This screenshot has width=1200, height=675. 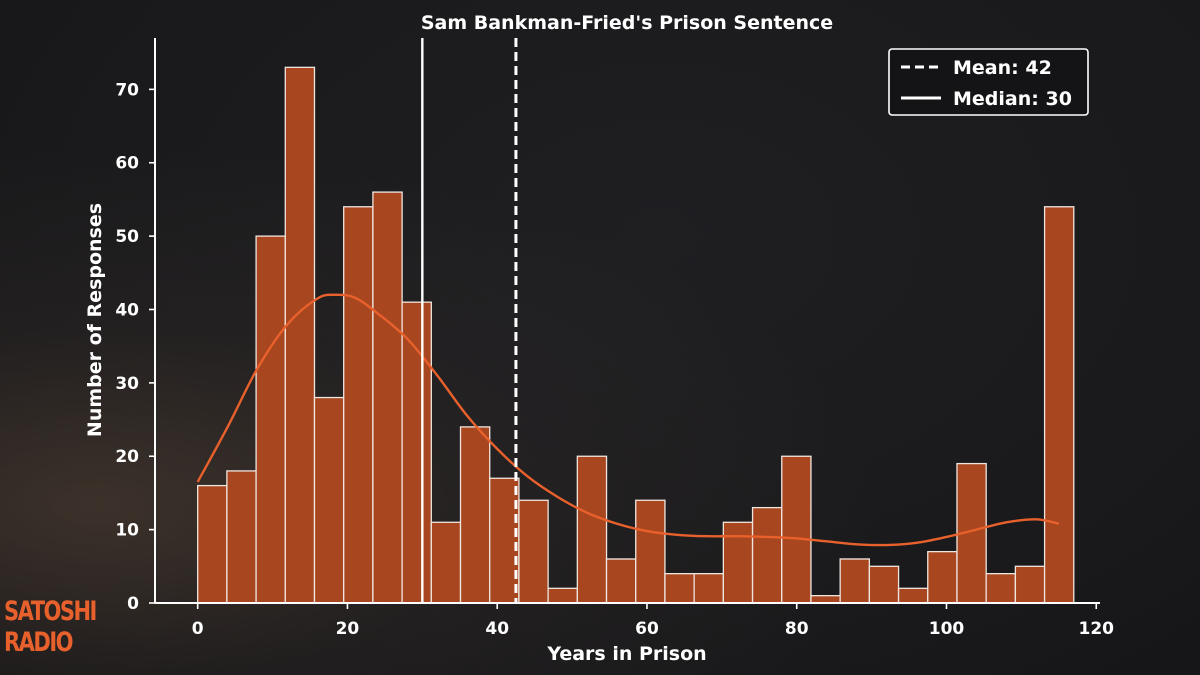 What do you see at coordinates (469, 320) in the screenshot?
I see `reference-lines-group` at bounding box center [469, 320].